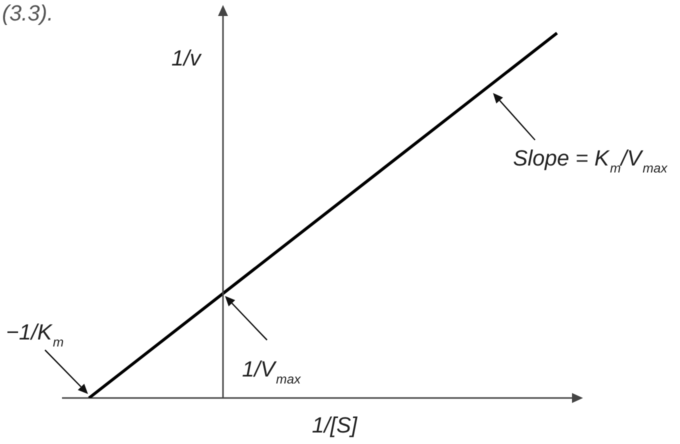  Describe the element at coordinates (28, 13) in the screenshot. I see `text: (3.3).` at that location.